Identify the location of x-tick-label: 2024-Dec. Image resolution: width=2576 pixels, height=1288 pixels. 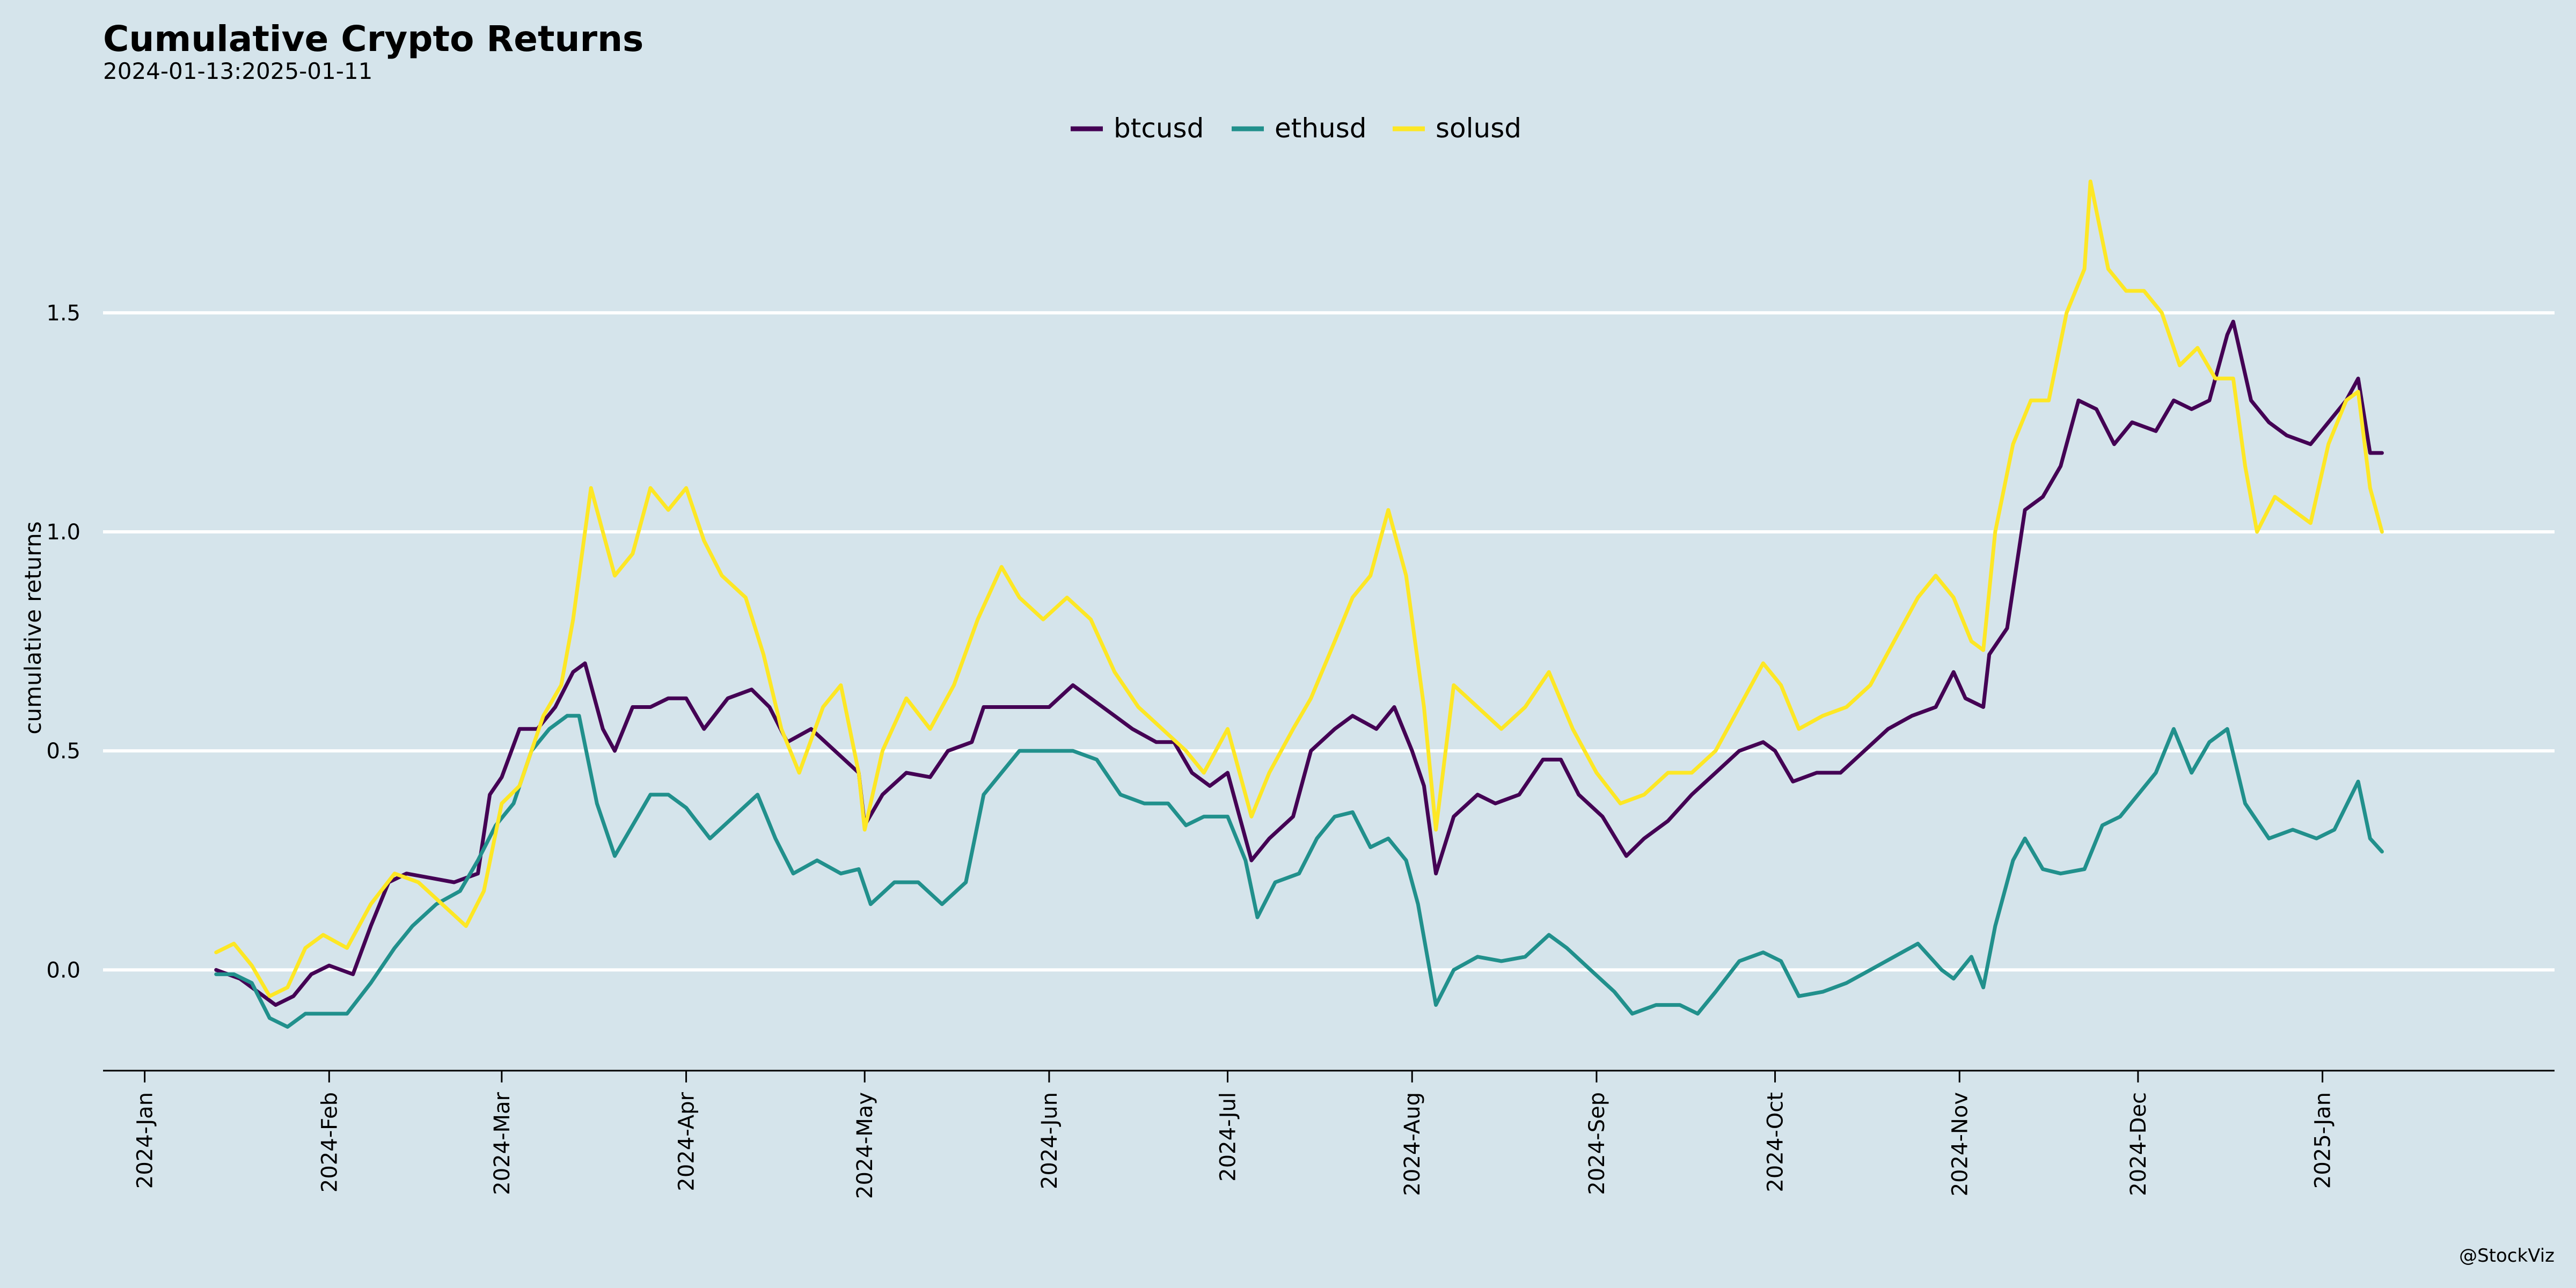
(2138, 1144).